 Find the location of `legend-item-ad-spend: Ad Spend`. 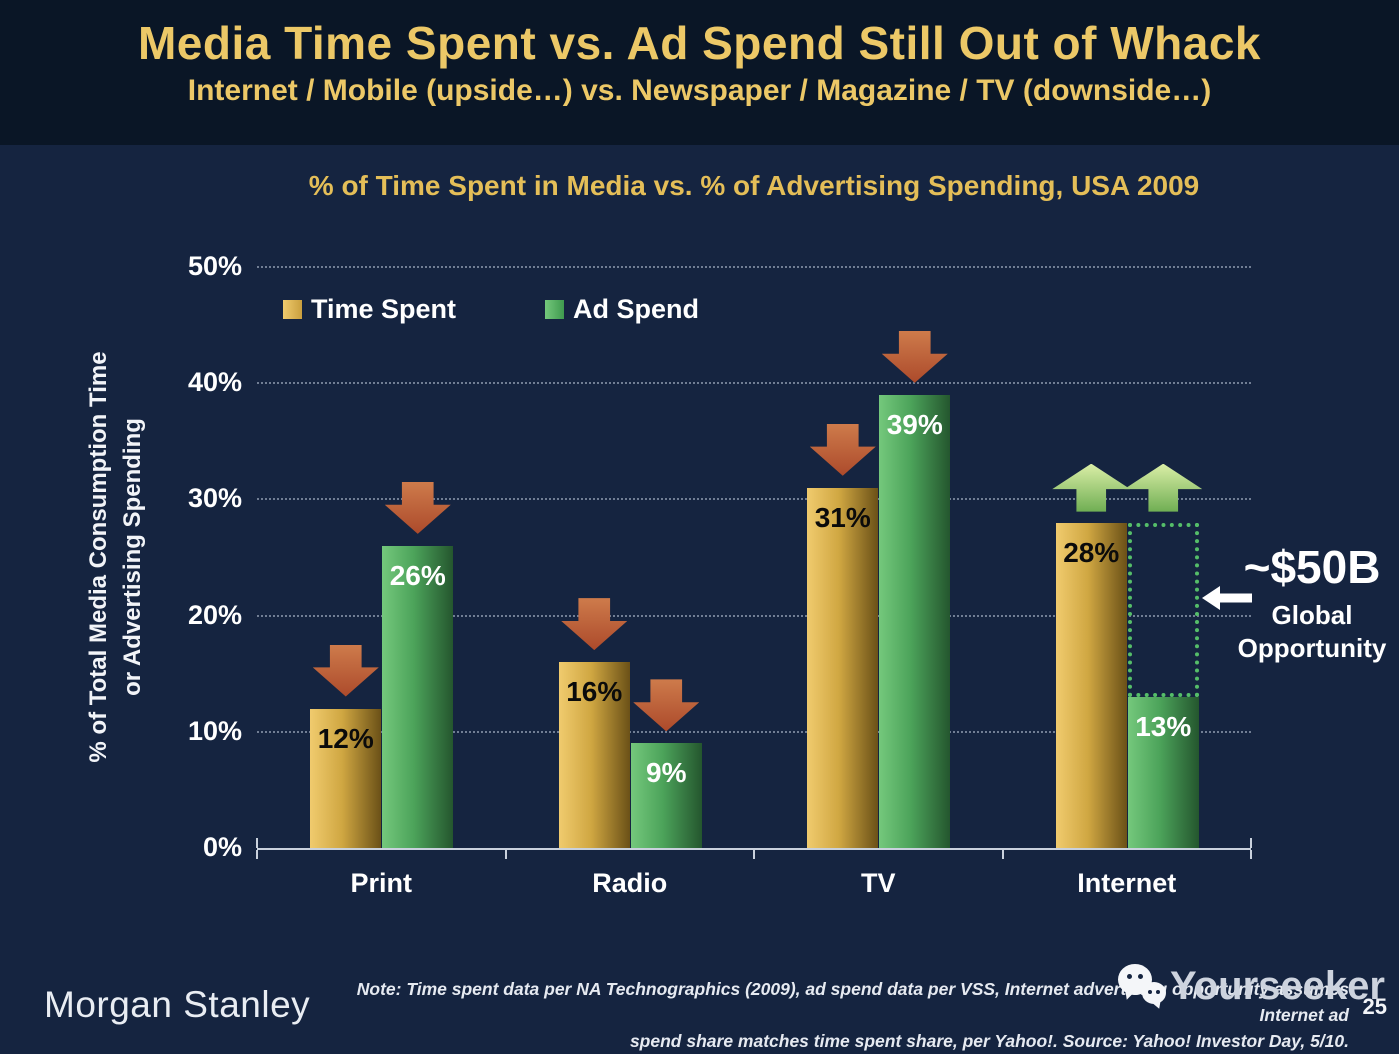

legend-item-ad-spend: Ad Spend is located at coordinates (622, 309).